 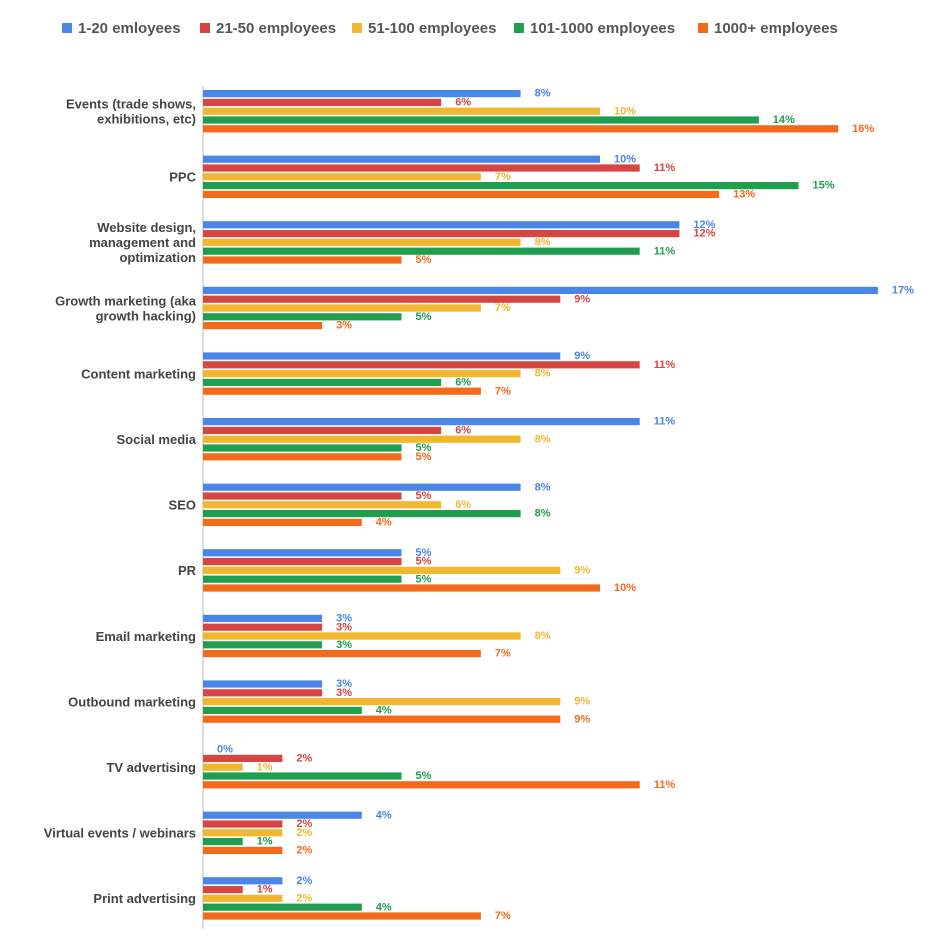 What do you see at coordinates (276, 28) in the screenshot?
I see `legend-label: 21-50 employees` at bounding box center [276, 28].